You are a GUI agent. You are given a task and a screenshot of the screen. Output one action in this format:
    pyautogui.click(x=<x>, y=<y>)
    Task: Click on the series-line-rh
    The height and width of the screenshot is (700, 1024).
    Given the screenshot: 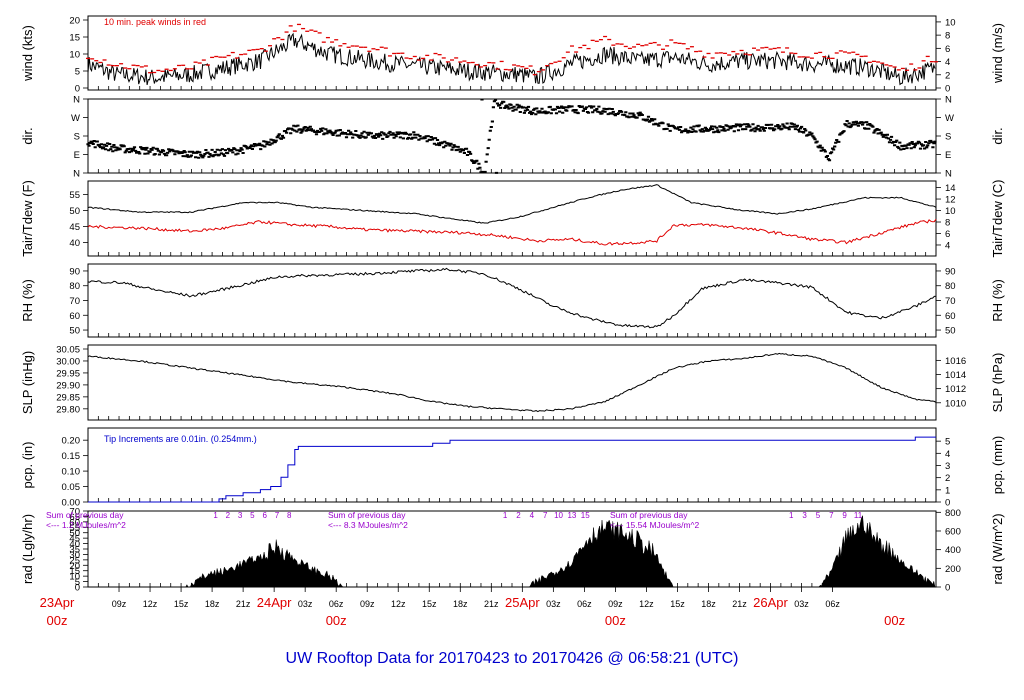 What is the action you would take?
    pyautogui.click(x=512, y=298)
    